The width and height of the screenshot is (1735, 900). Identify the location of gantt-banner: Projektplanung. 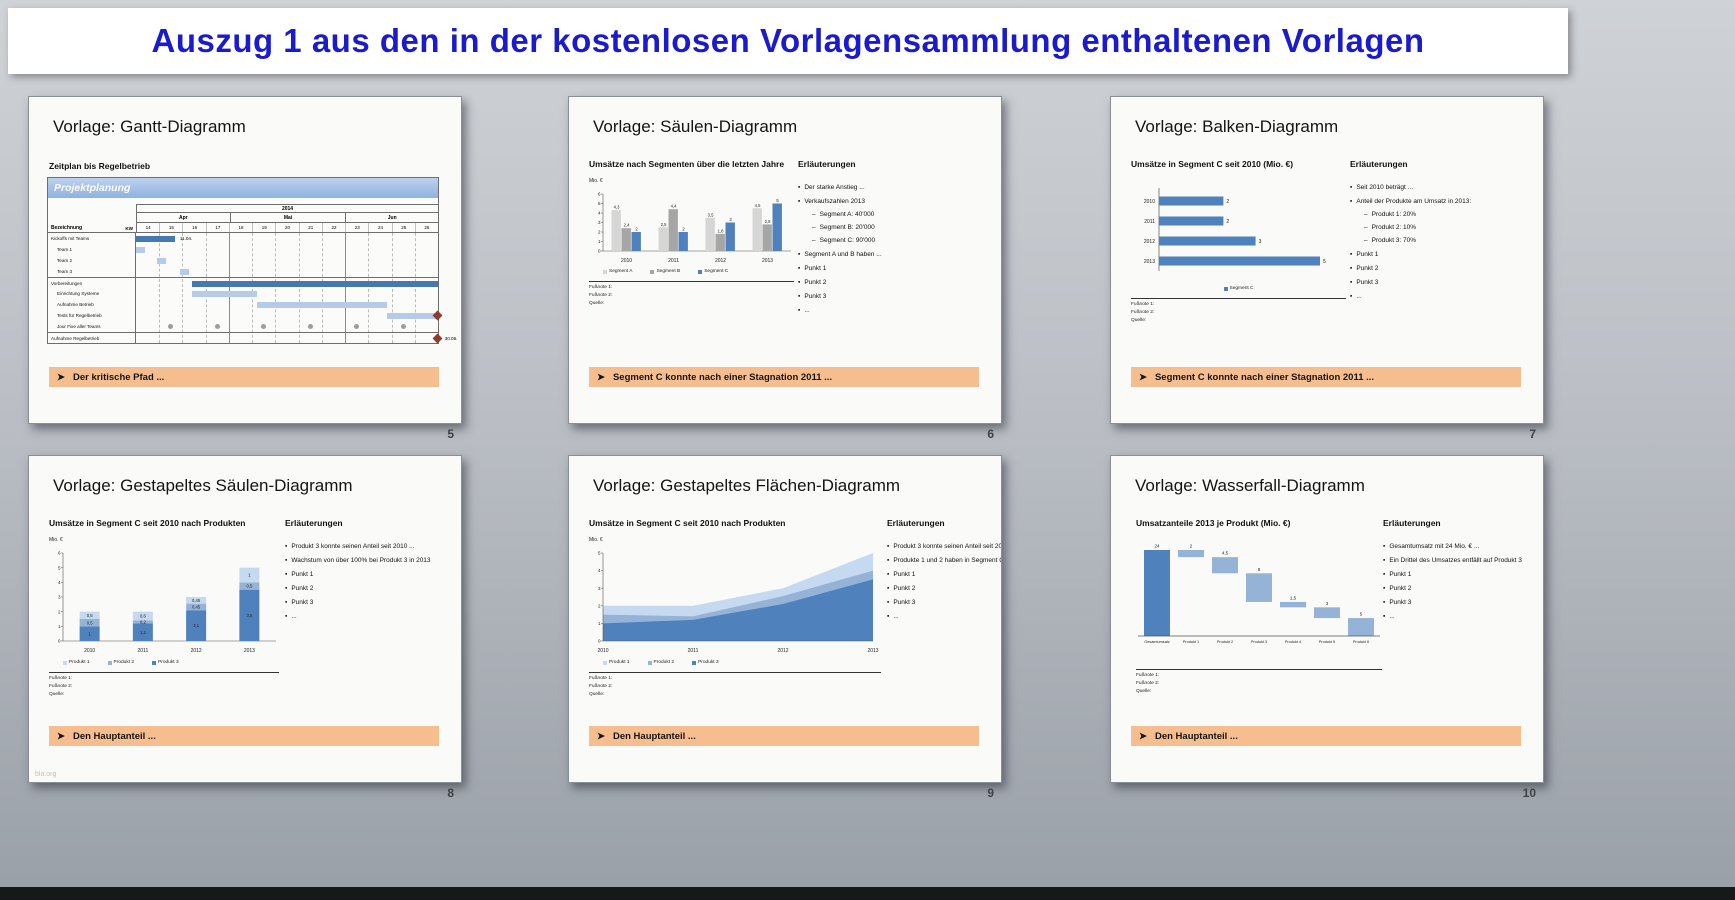
(243, 188).